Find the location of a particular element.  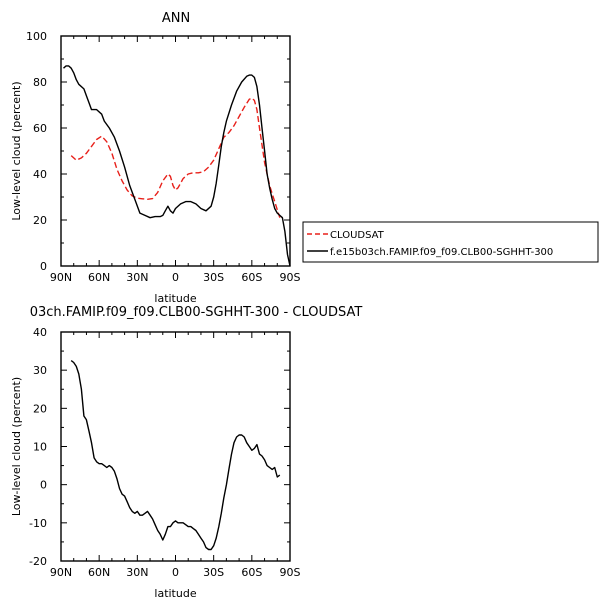

y-tick-label: 60 is located at coordinates (40, 128).